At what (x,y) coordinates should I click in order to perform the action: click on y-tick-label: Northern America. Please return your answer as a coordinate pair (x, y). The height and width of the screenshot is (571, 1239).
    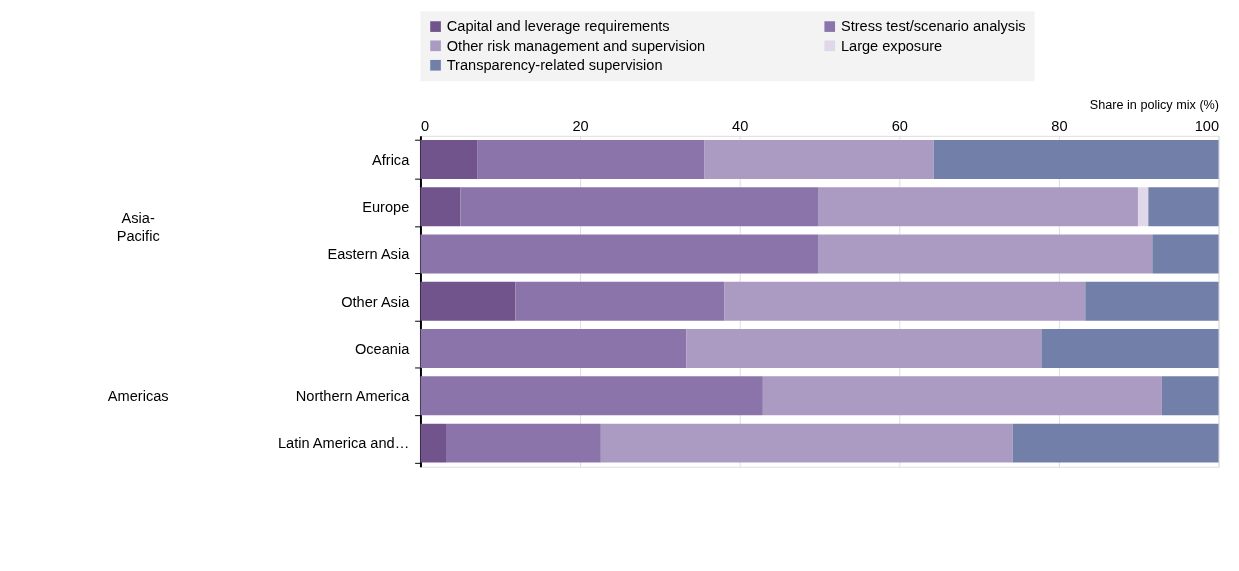
    Looking at the image, I should click on (353, 396).